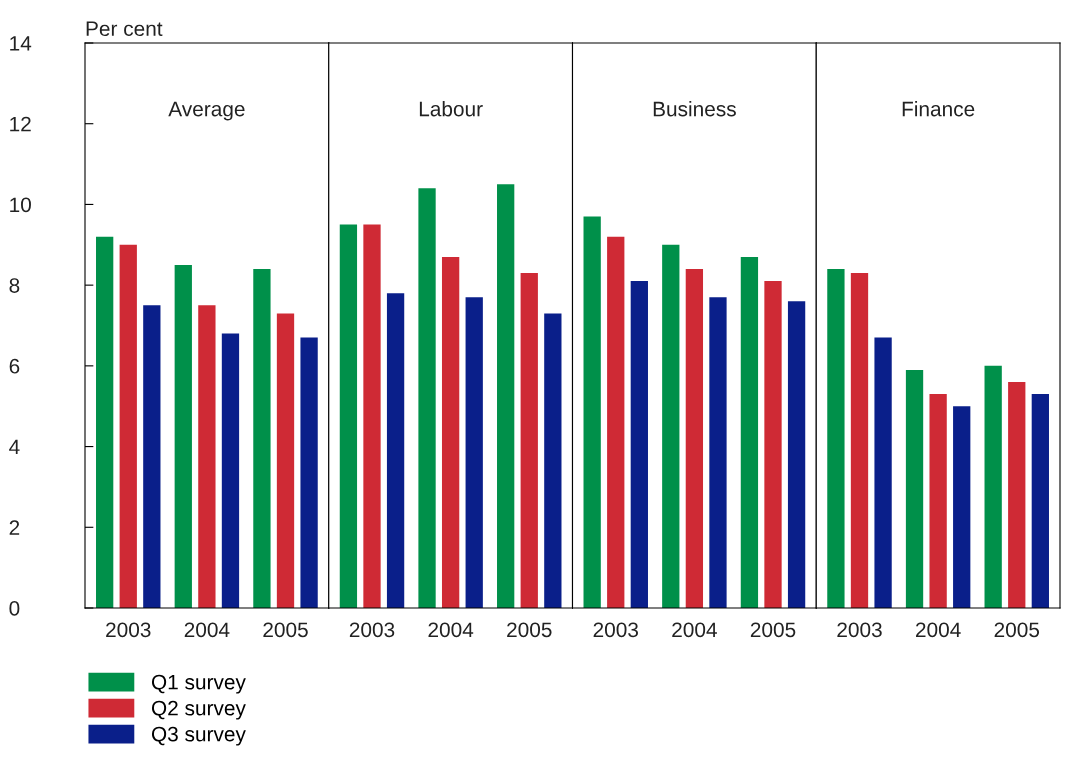 The width and height of the screenshot is (1076, 758). I want to click on text: Average, so click(206, 111).